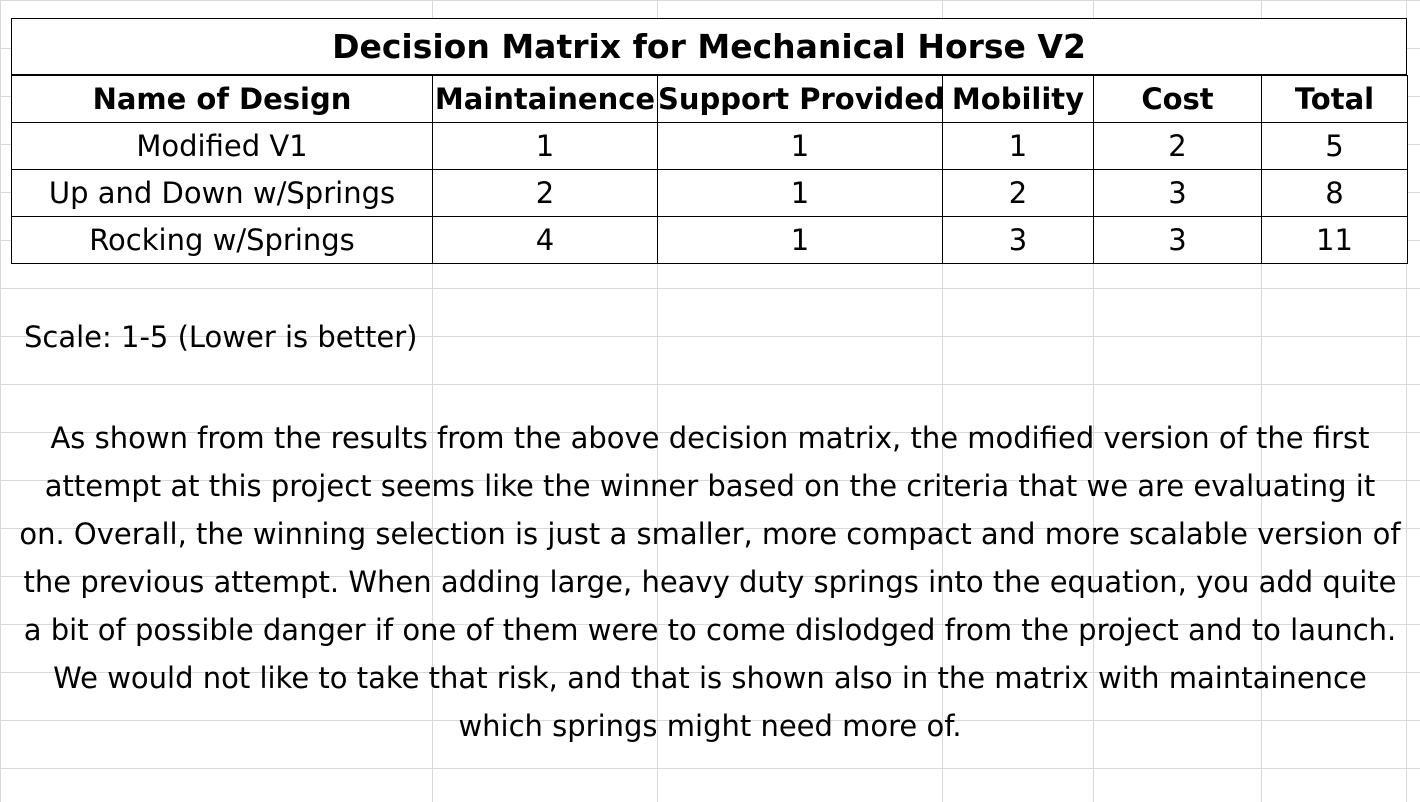  Describe the element at coordinates (222, 99) in the screenshot. I see `header-cell: Name of Design` at that location.